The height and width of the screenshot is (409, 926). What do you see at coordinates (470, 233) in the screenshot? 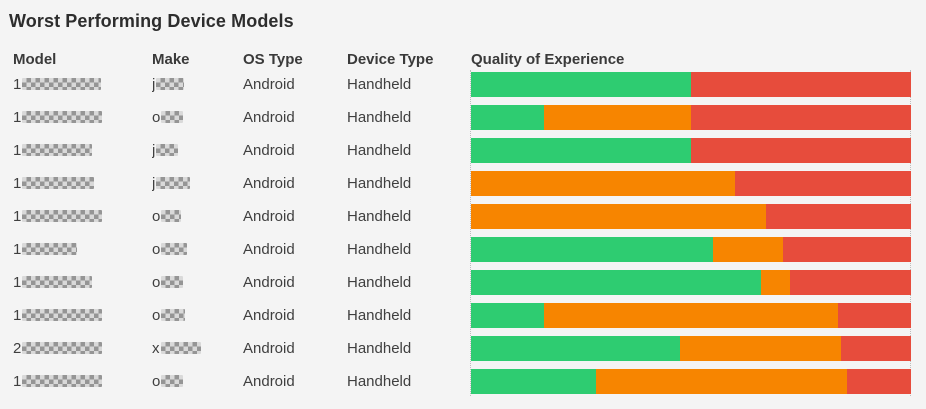
I see `chart-axis-line-left` at bounding box center [470, 233].